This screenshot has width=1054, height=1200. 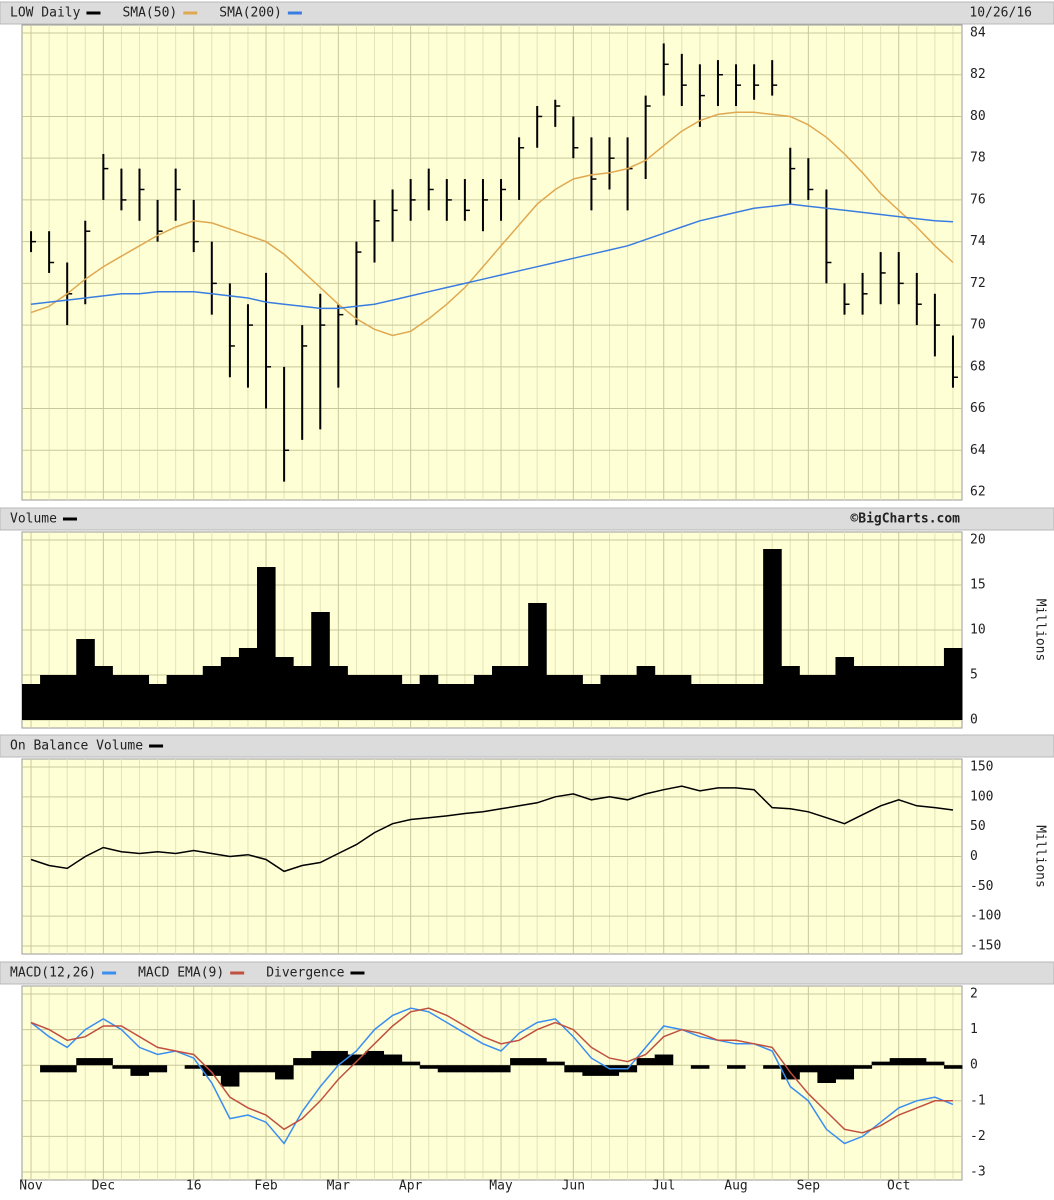 I want to click on legend-label: LOW Daily, so click(x=45, y=13).